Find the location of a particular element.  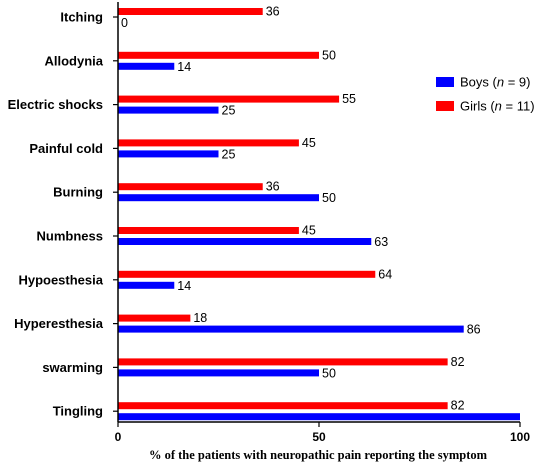

value-label-boys-burning: 50 is located at coordinates (329, 198).